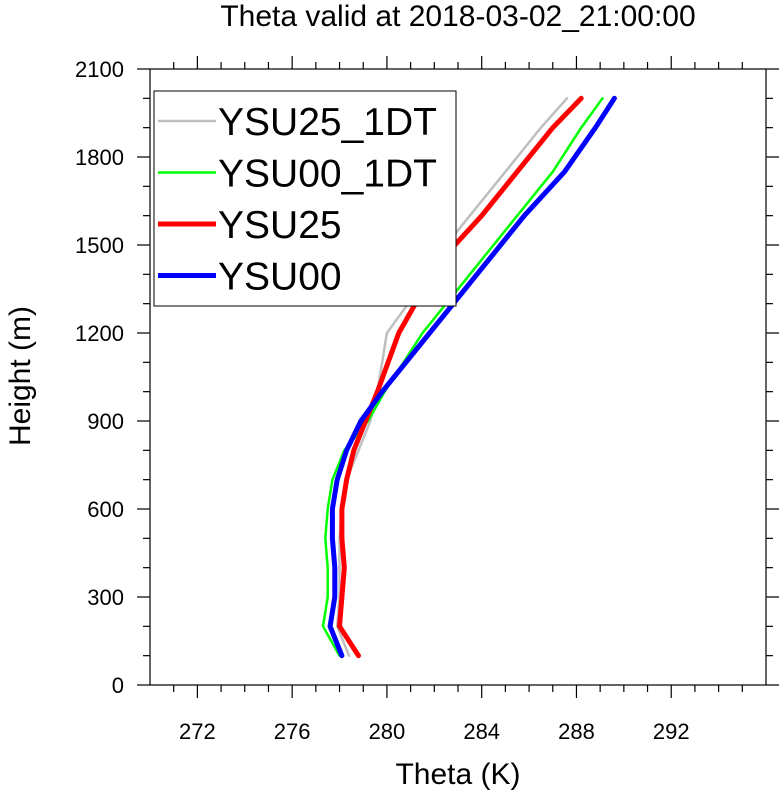  What do you see at coordinates (105, 509) in the screenshot?
I see `y-tick-label: 600` at bounding box center [105, 509].